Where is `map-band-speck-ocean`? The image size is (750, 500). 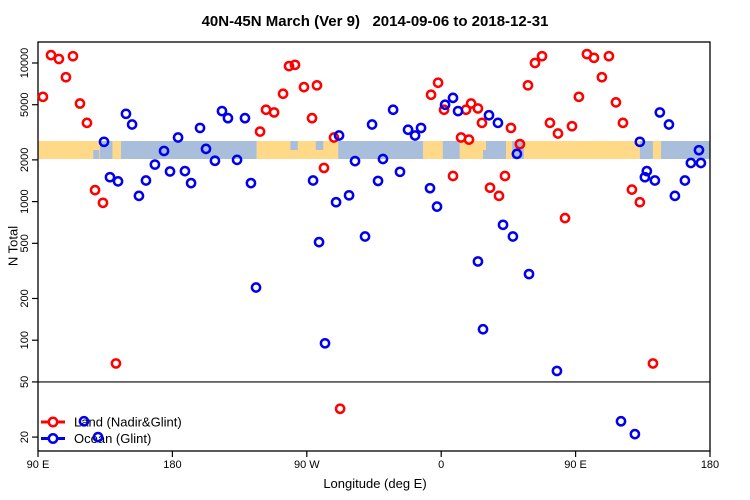 map-band-speck-ocean is located at coordinates (319, 145).